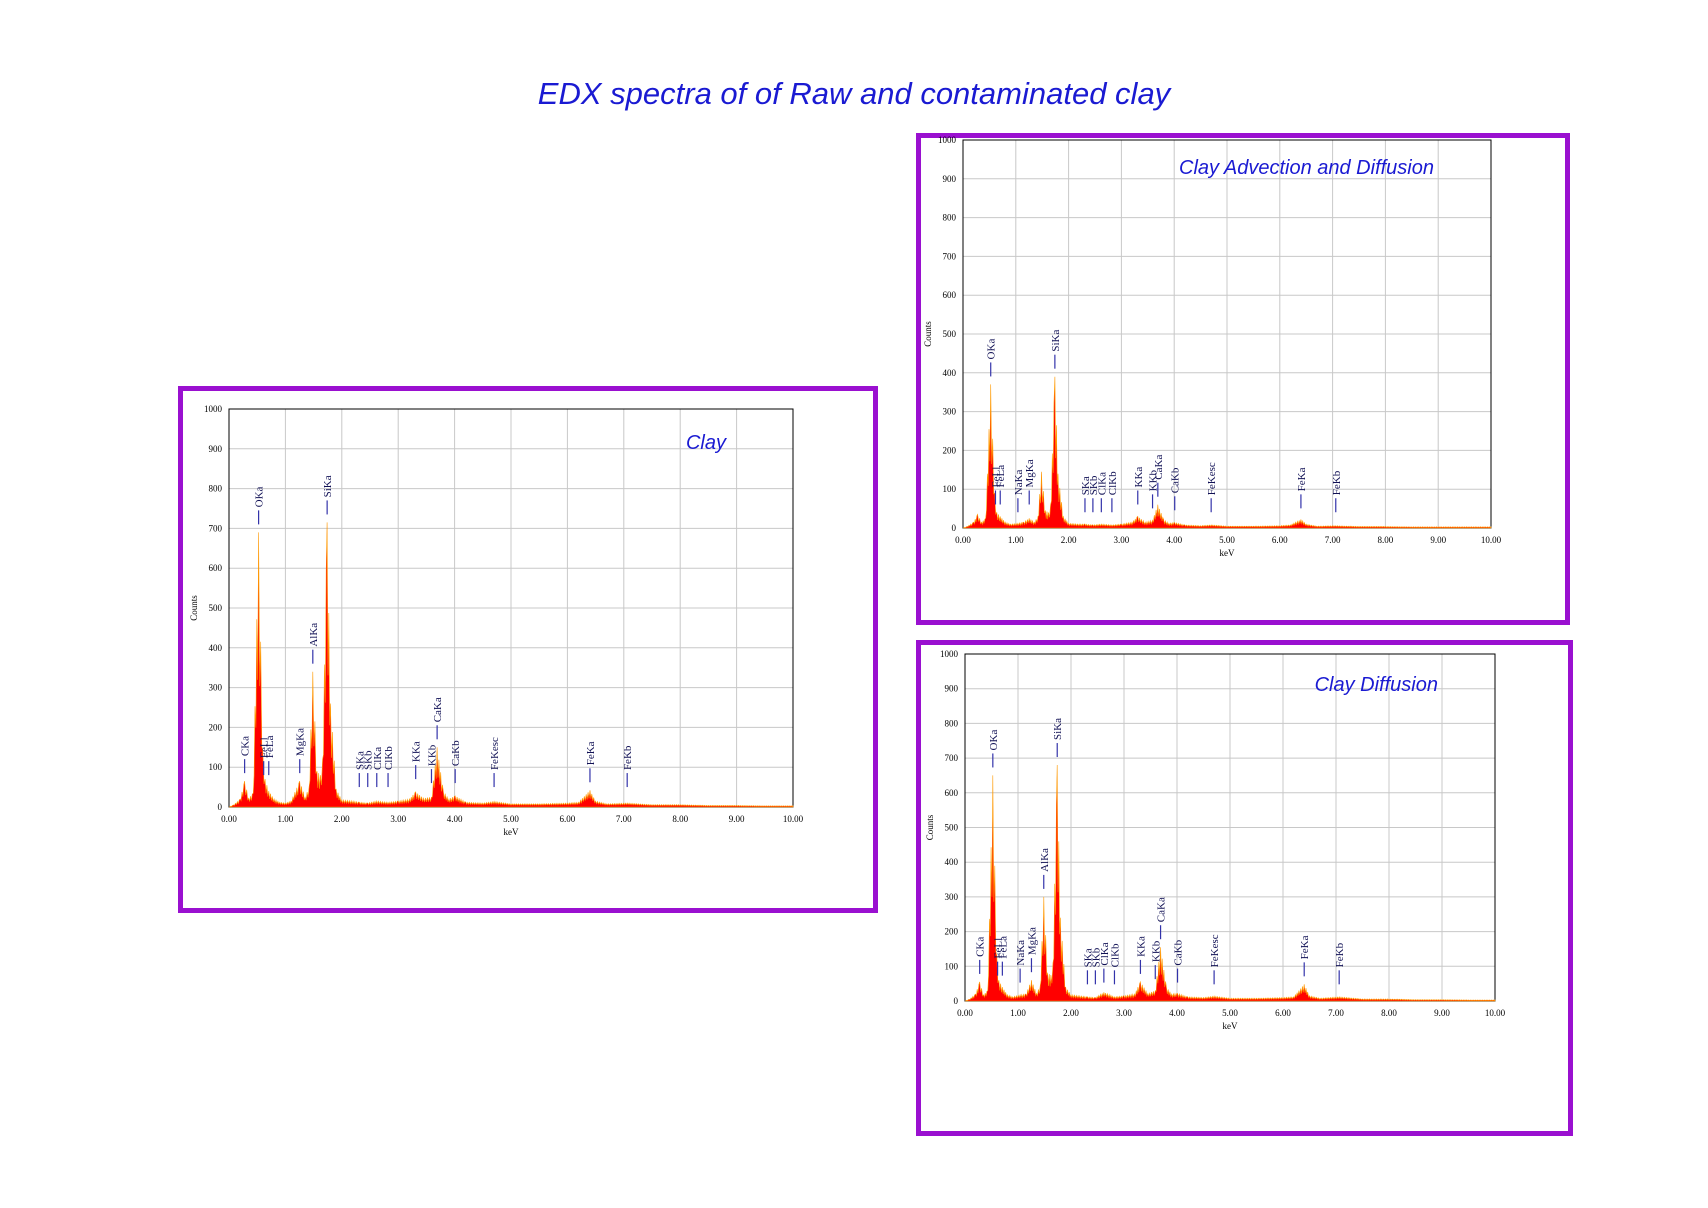  I want to click on chart-title: Clay, so click(706, 443).